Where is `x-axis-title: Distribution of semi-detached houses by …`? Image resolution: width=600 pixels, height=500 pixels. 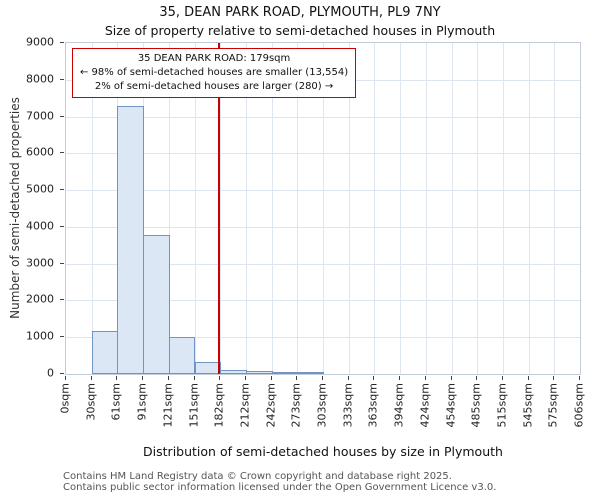
x-axis-title: Distribution of semi-detached houses by … is located at coordinates (323, 451).